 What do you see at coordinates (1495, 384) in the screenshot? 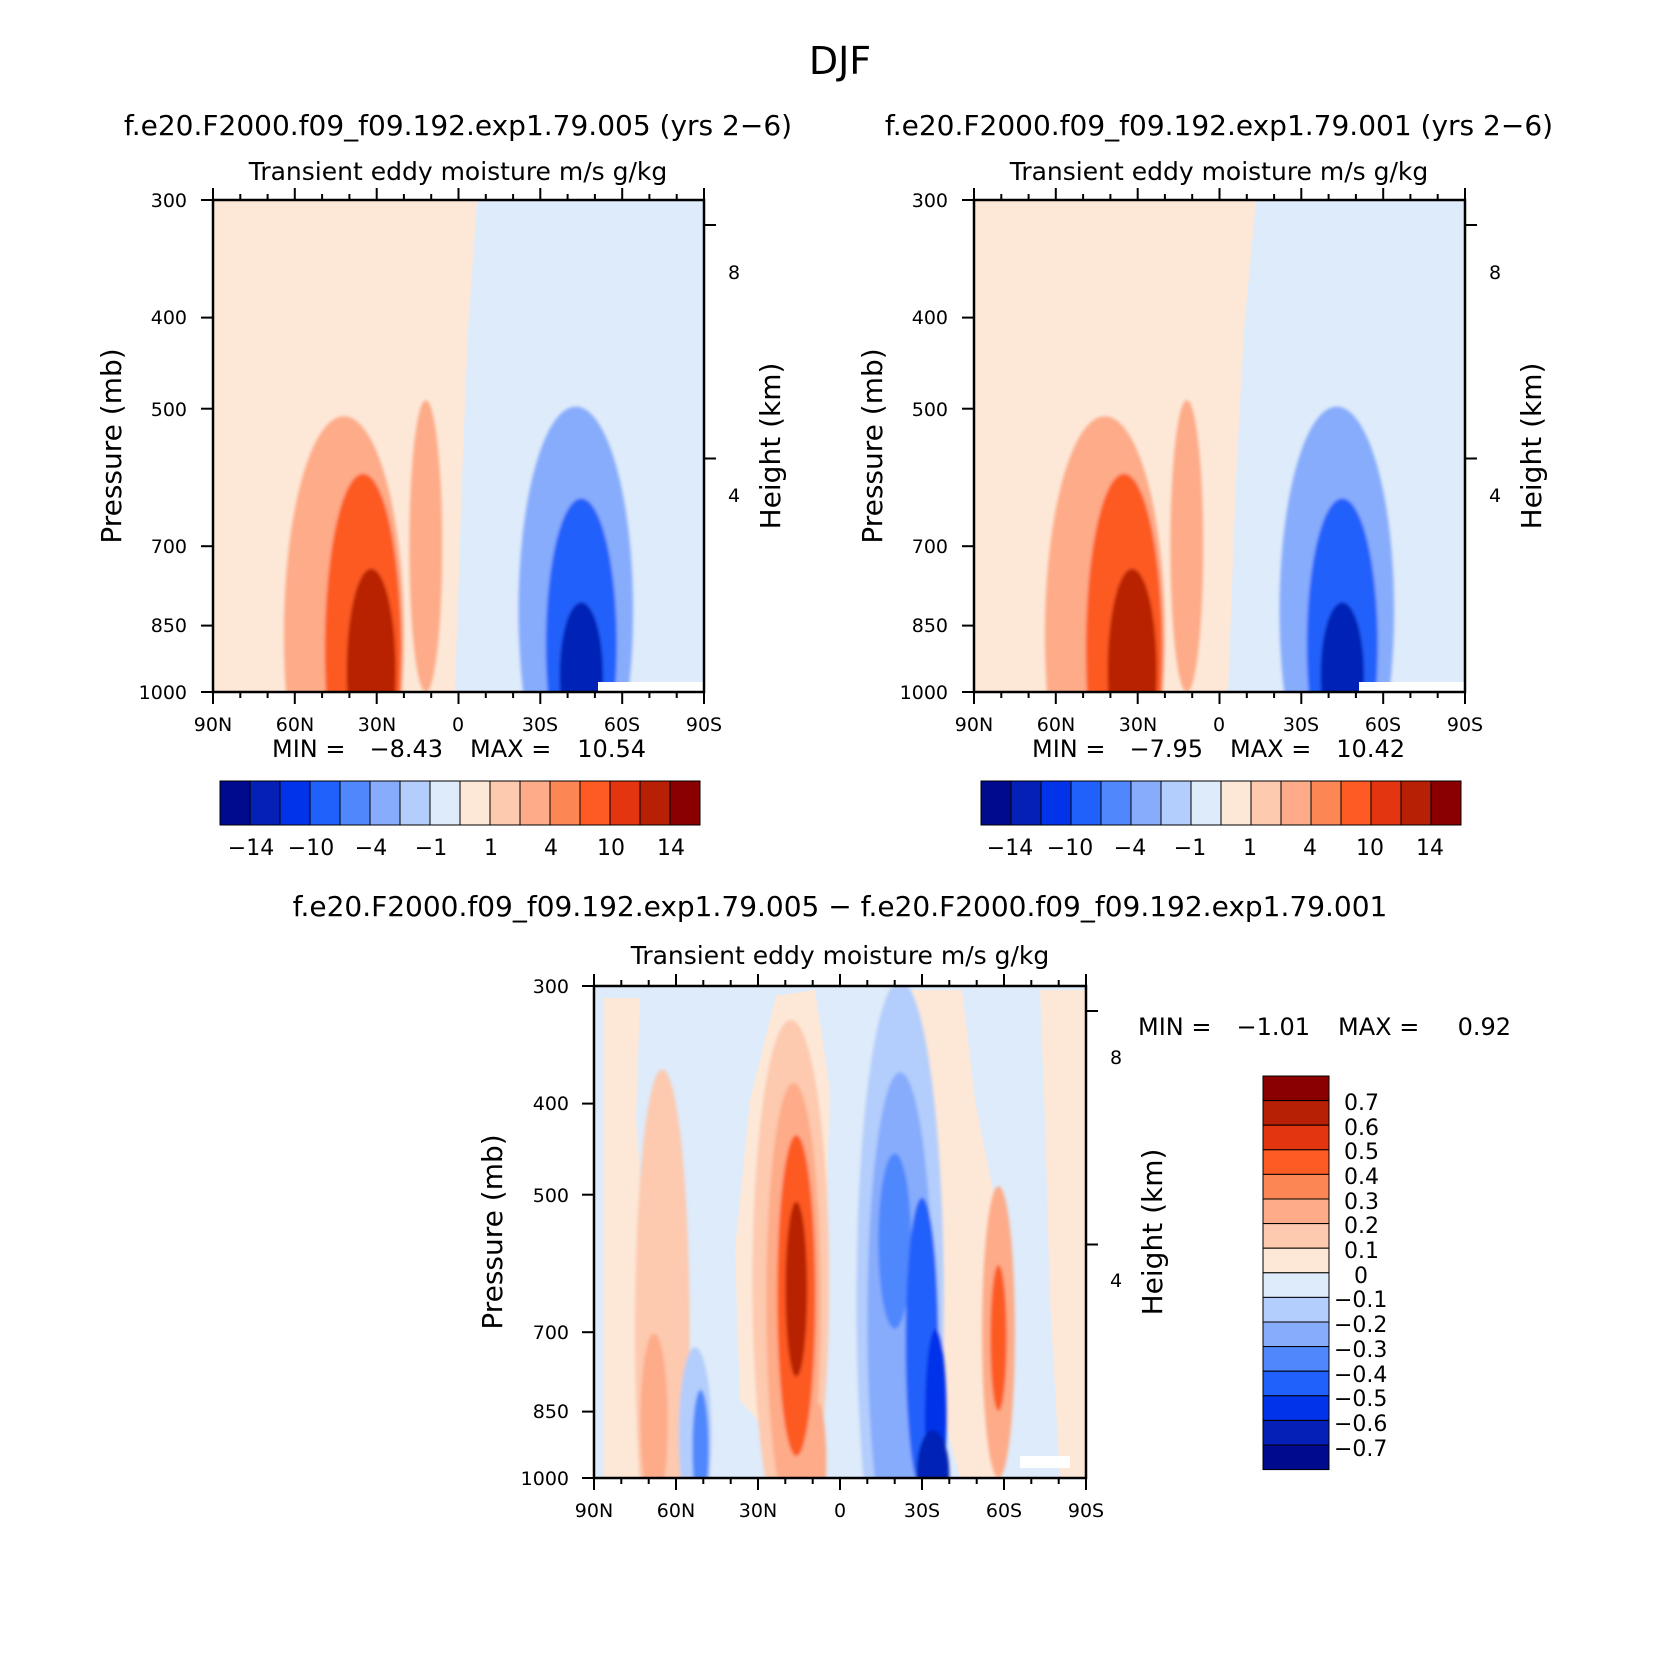
I see `panel-2-height-tick-labels: 8 4` at bounding box center [1495, 384].